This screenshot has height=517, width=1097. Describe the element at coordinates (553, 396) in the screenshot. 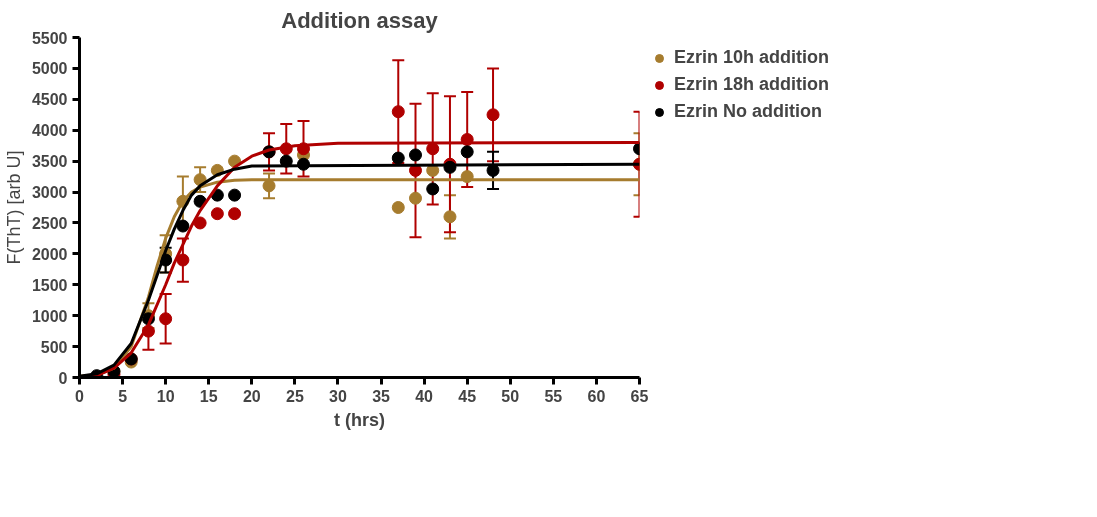

I see `x-tick-label: 55` at that location.